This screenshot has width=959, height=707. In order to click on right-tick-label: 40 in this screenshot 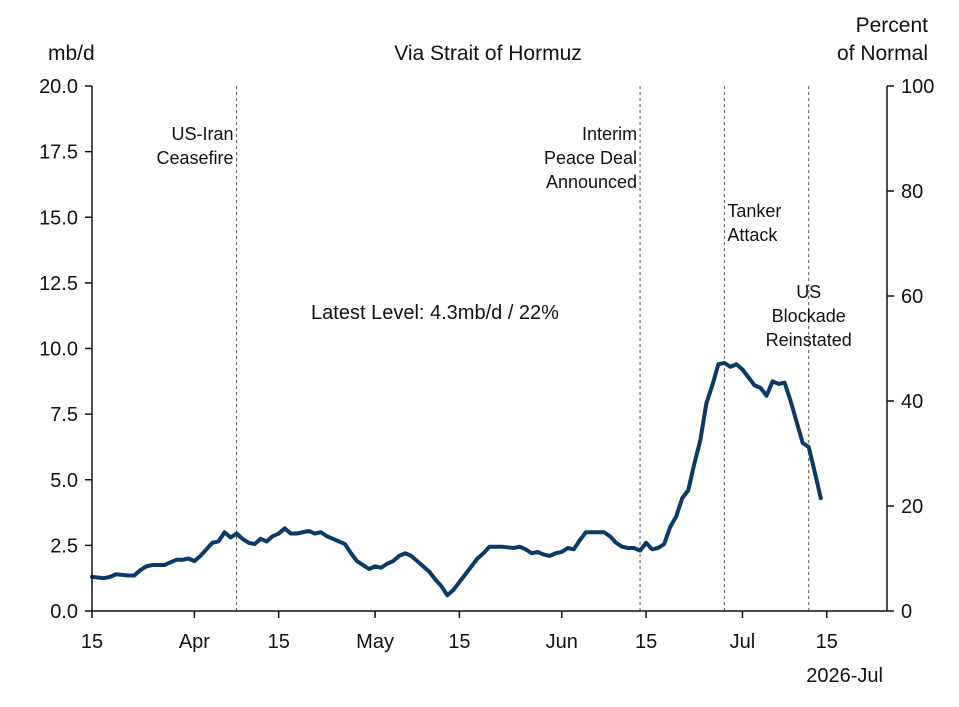, I will do `click(912, 402)`.